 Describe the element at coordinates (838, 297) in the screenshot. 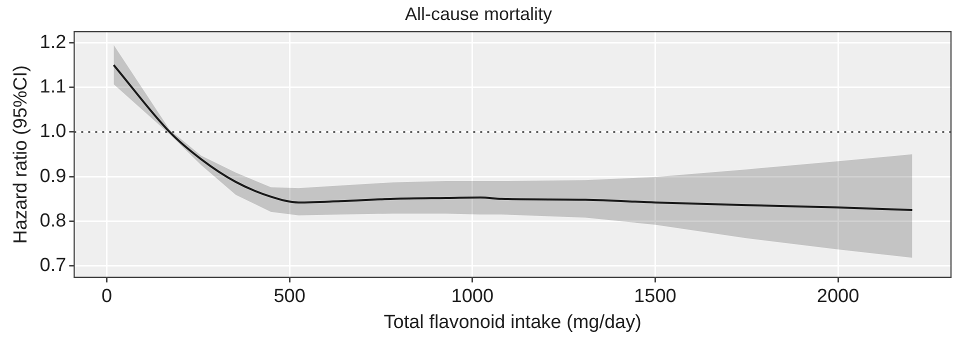

I see `x-tick-label: 2000` at that location.